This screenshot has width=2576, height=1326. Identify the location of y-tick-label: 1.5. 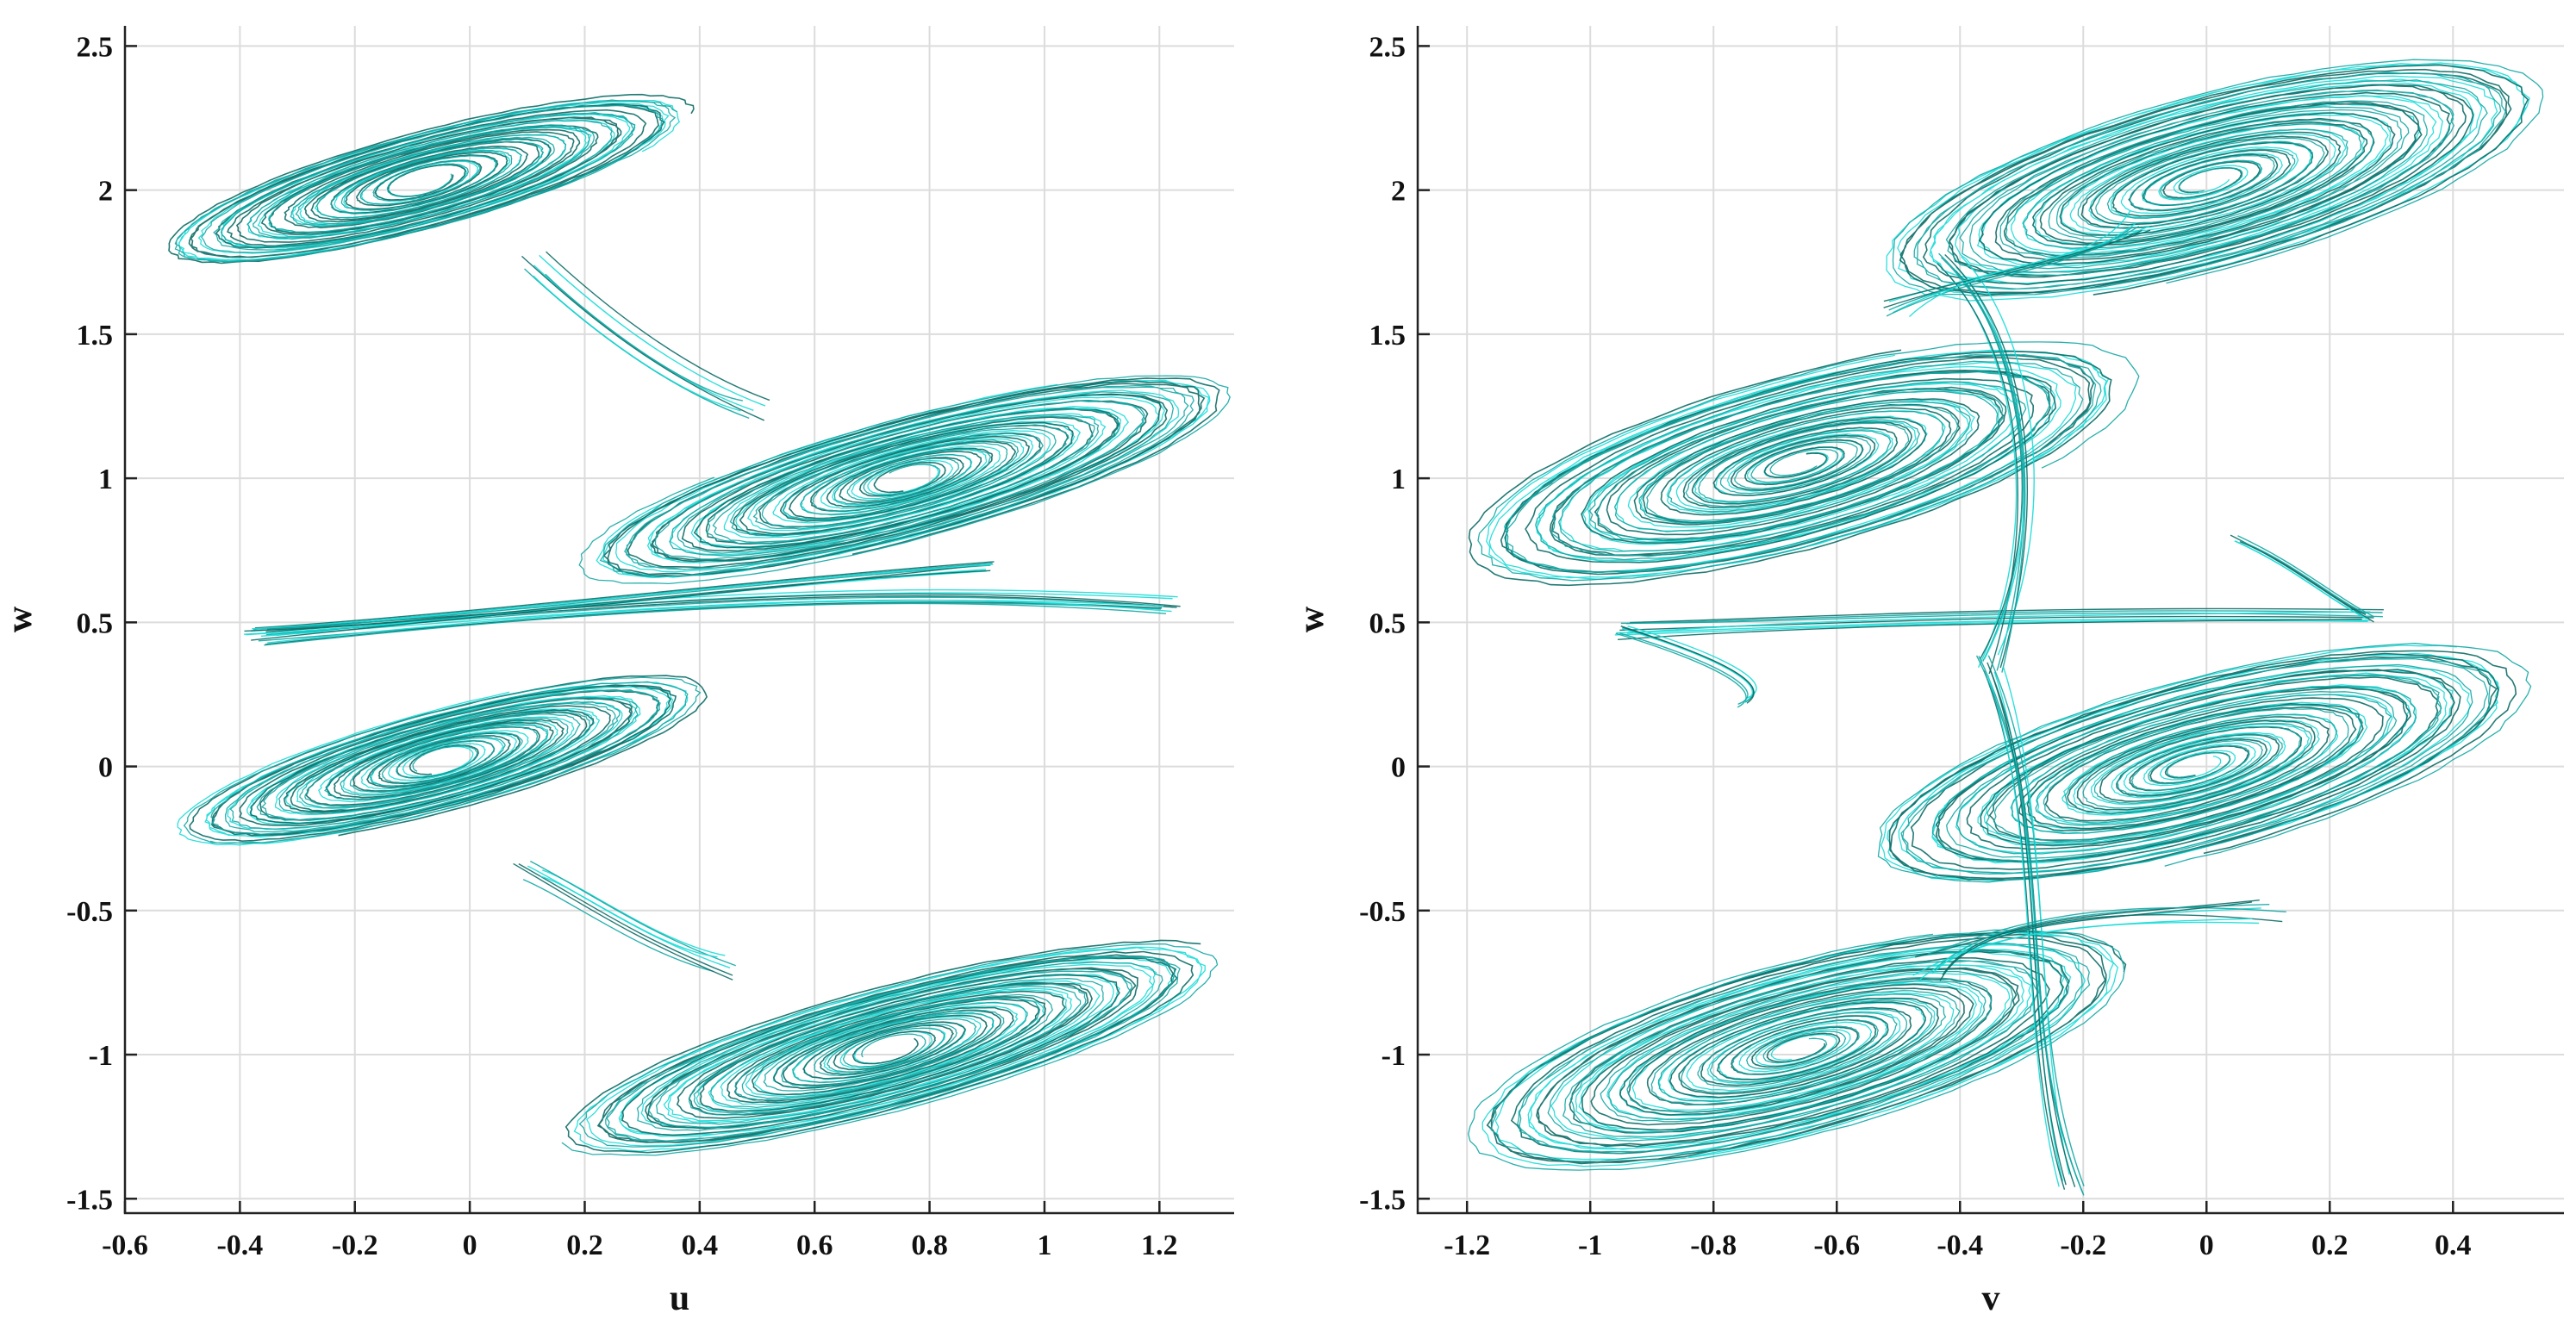
(1388, 336).